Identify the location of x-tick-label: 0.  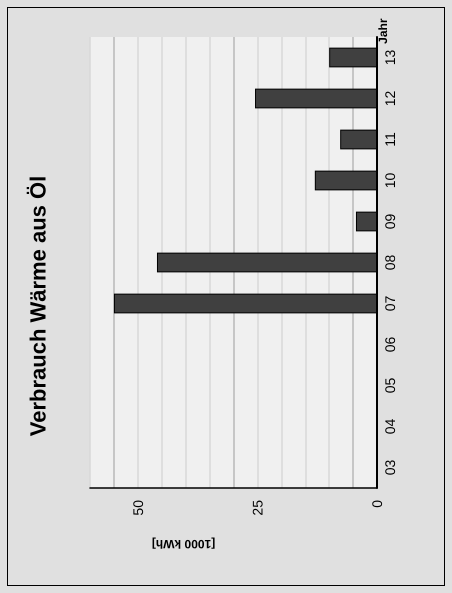
(377, 504).